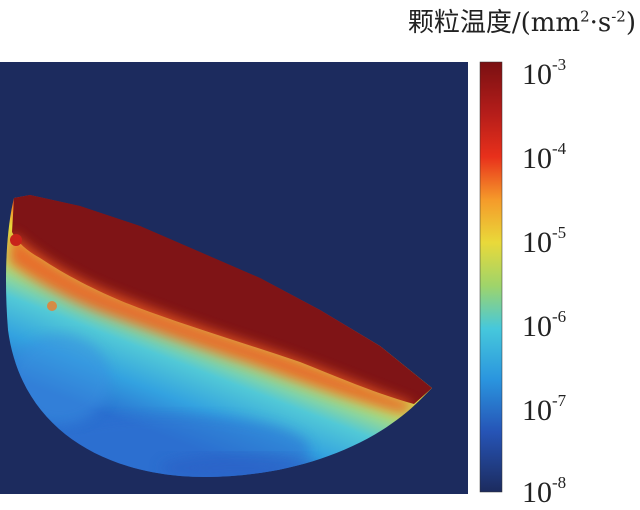  What do you see at coordinates (544, 241) in the screenshot?
I see `colorbar-tick: 10⁻⁵` at bounding box center [544, 241].